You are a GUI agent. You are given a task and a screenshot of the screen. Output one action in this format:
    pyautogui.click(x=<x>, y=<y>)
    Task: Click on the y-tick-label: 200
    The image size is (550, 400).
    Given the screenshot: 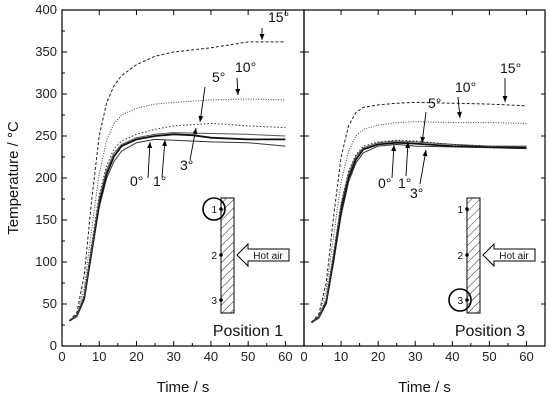 What is the action you would take?
    pyautogui.click(x=46, y=177)
    